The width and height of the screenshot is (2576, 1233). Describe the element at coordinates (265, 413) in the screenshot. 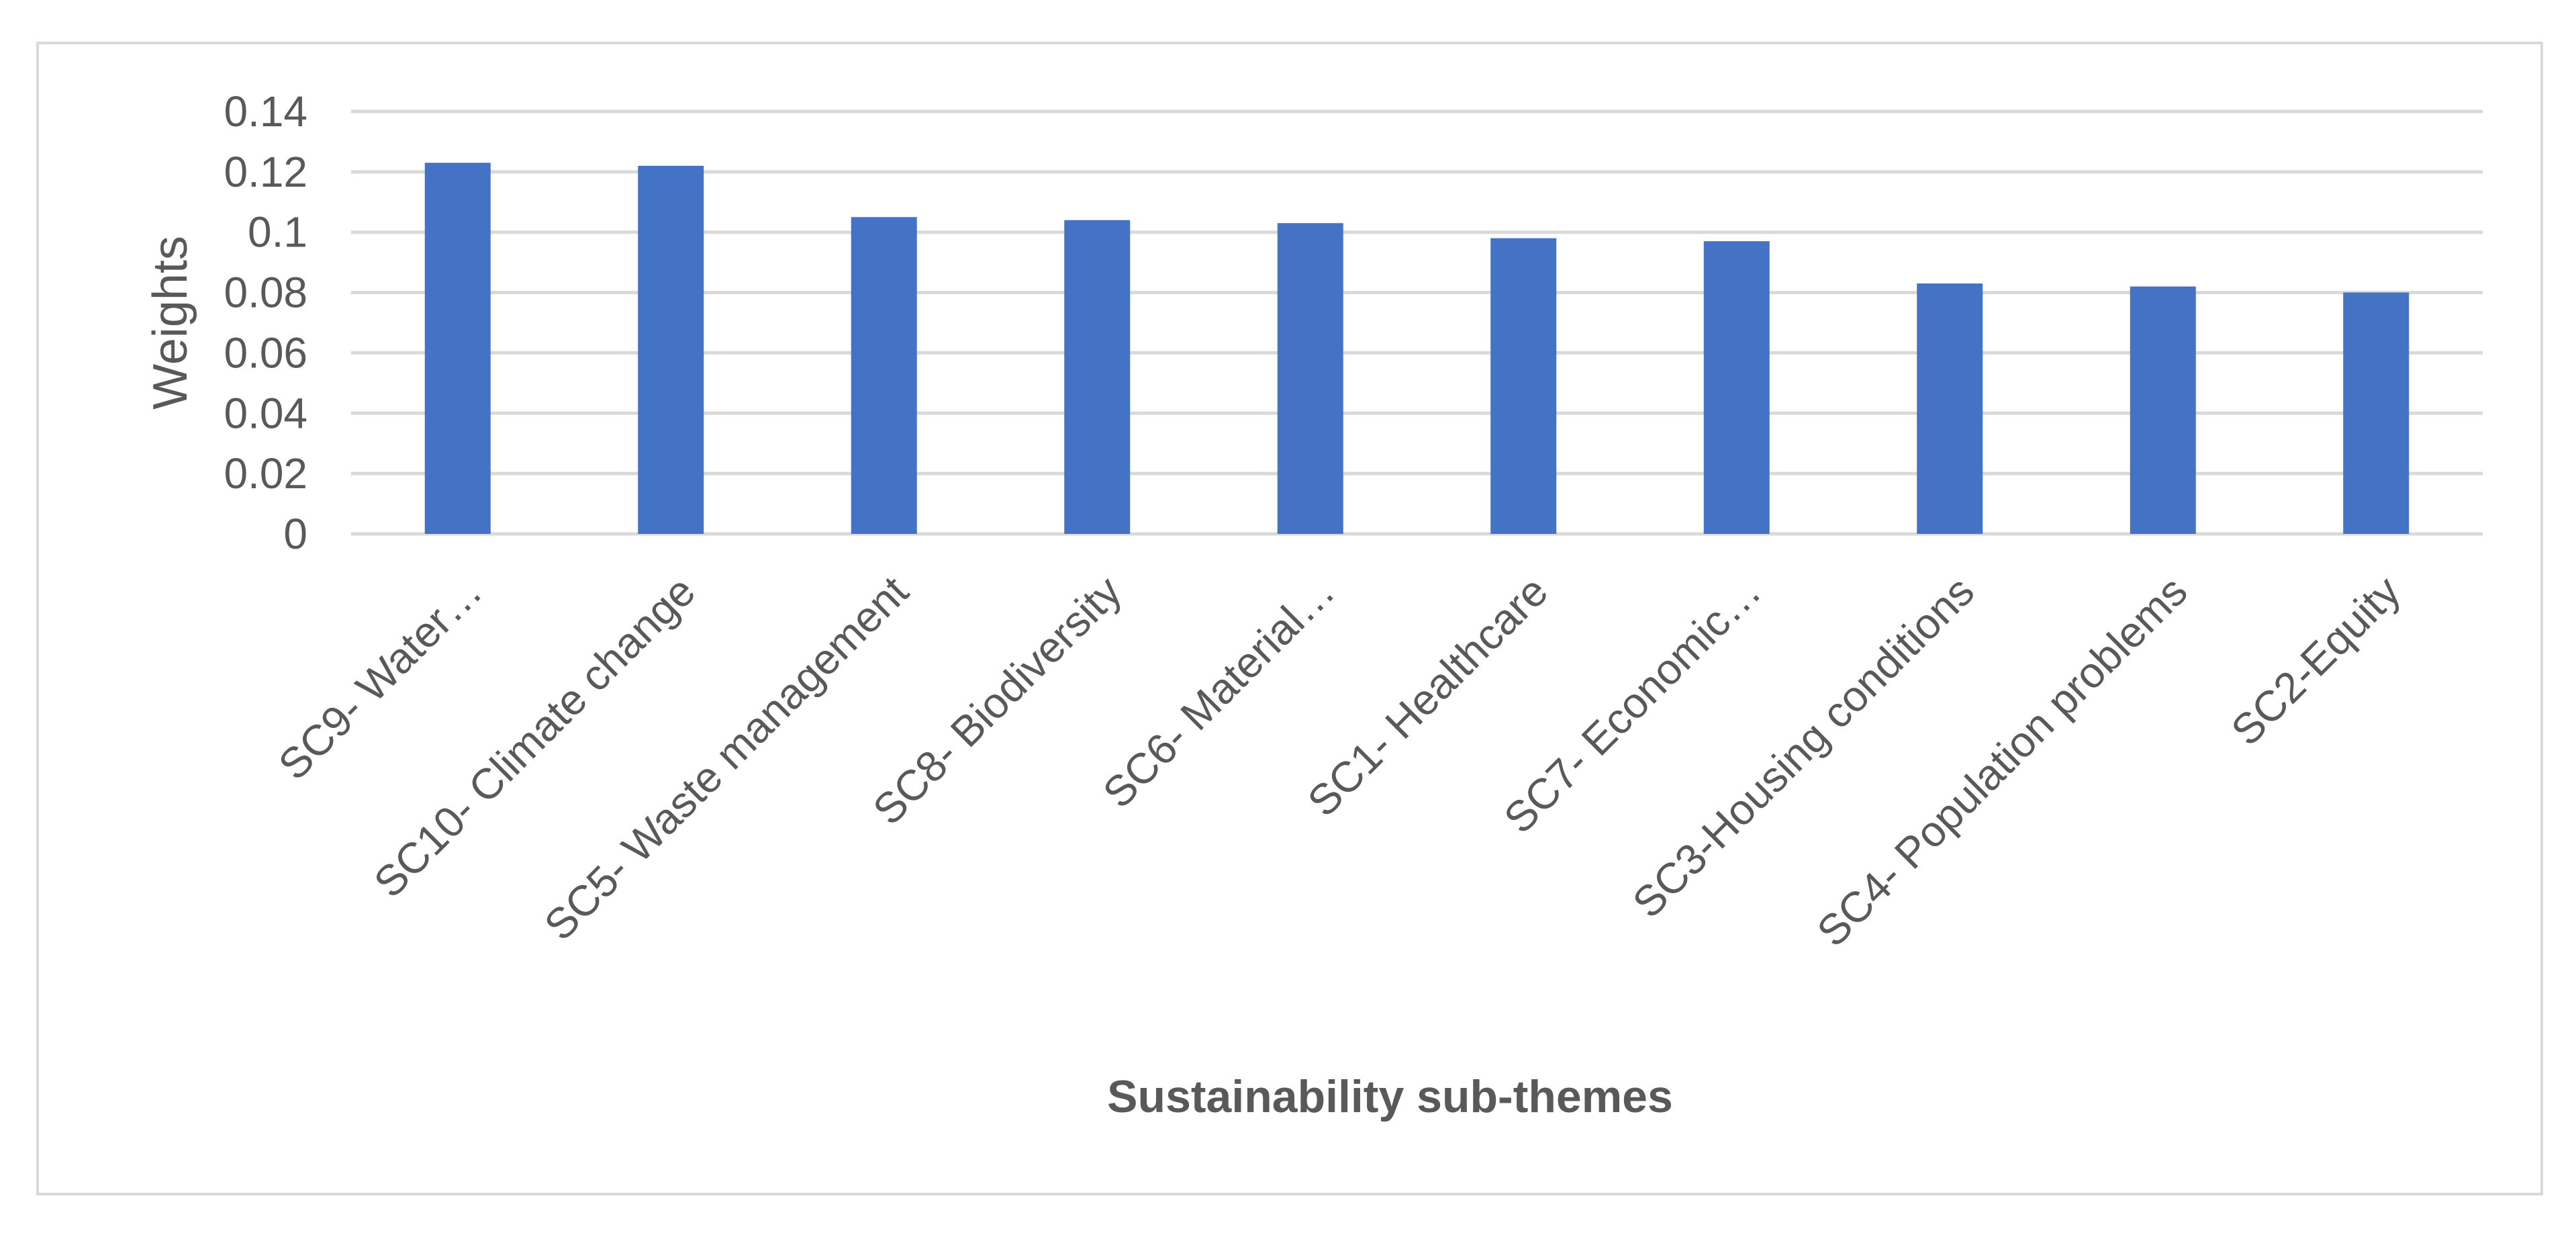

I see `y-tick-label: 0.04` at that location.